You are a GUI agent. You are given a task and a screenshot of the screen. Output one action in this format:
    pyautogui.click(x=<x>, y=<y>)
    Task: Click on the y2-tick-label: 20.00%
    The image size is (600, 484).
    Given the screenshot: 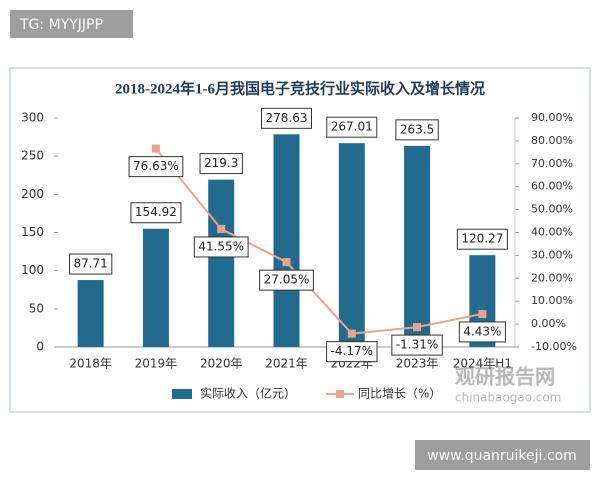 What is the action you would take?
    pyautogui.click(x=552, y=277)
    